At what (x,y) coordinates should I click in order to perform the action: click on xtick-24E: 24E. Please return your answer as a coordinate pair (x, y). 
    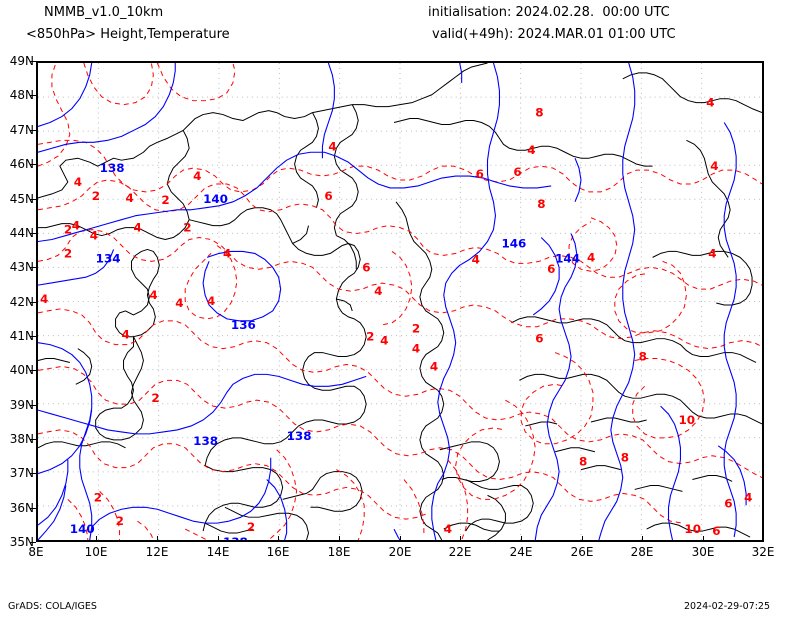
    Looking at the image, I should click on (521, 552).